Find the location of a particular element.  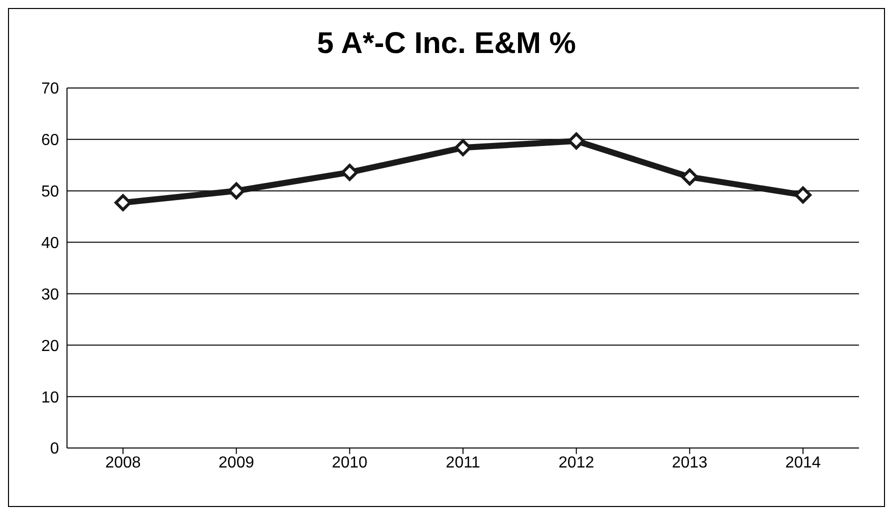

y-tick-label: 50 is located at coordinates (50, 192).